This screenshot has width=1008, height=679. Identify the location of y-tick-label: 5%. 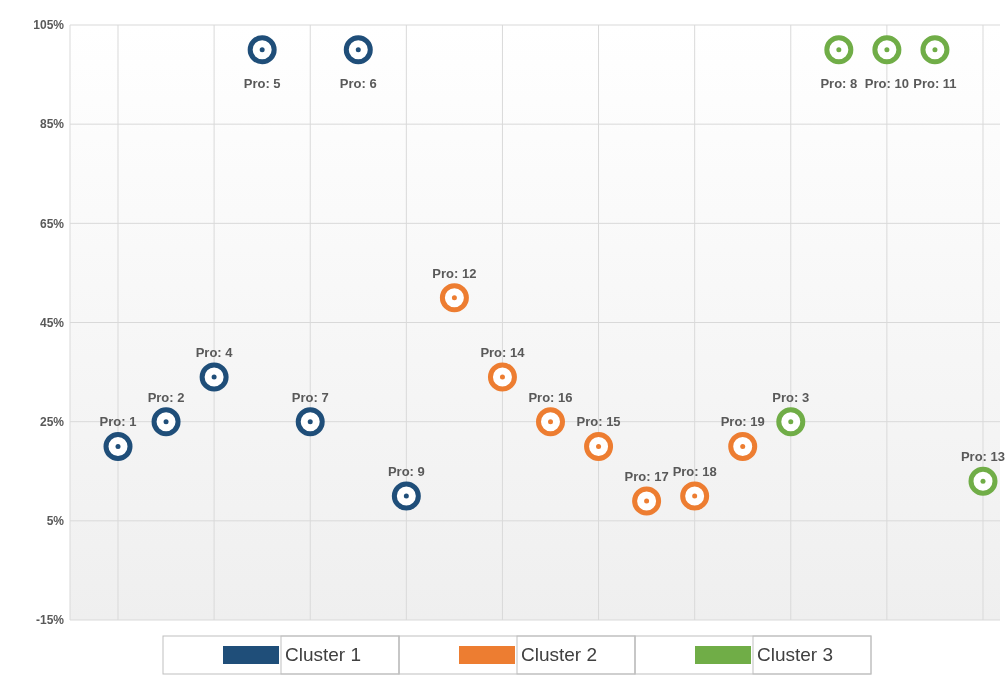
(55, 521).